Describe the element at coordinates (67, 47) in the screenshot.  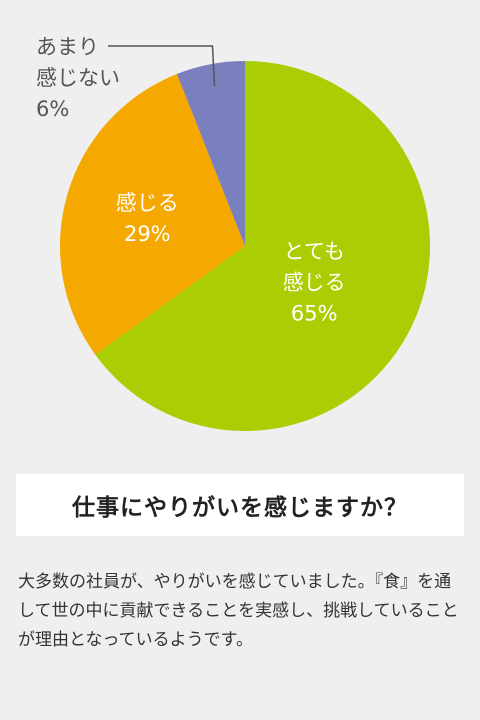
I see `pie-category-label-3: あまり` at that location.